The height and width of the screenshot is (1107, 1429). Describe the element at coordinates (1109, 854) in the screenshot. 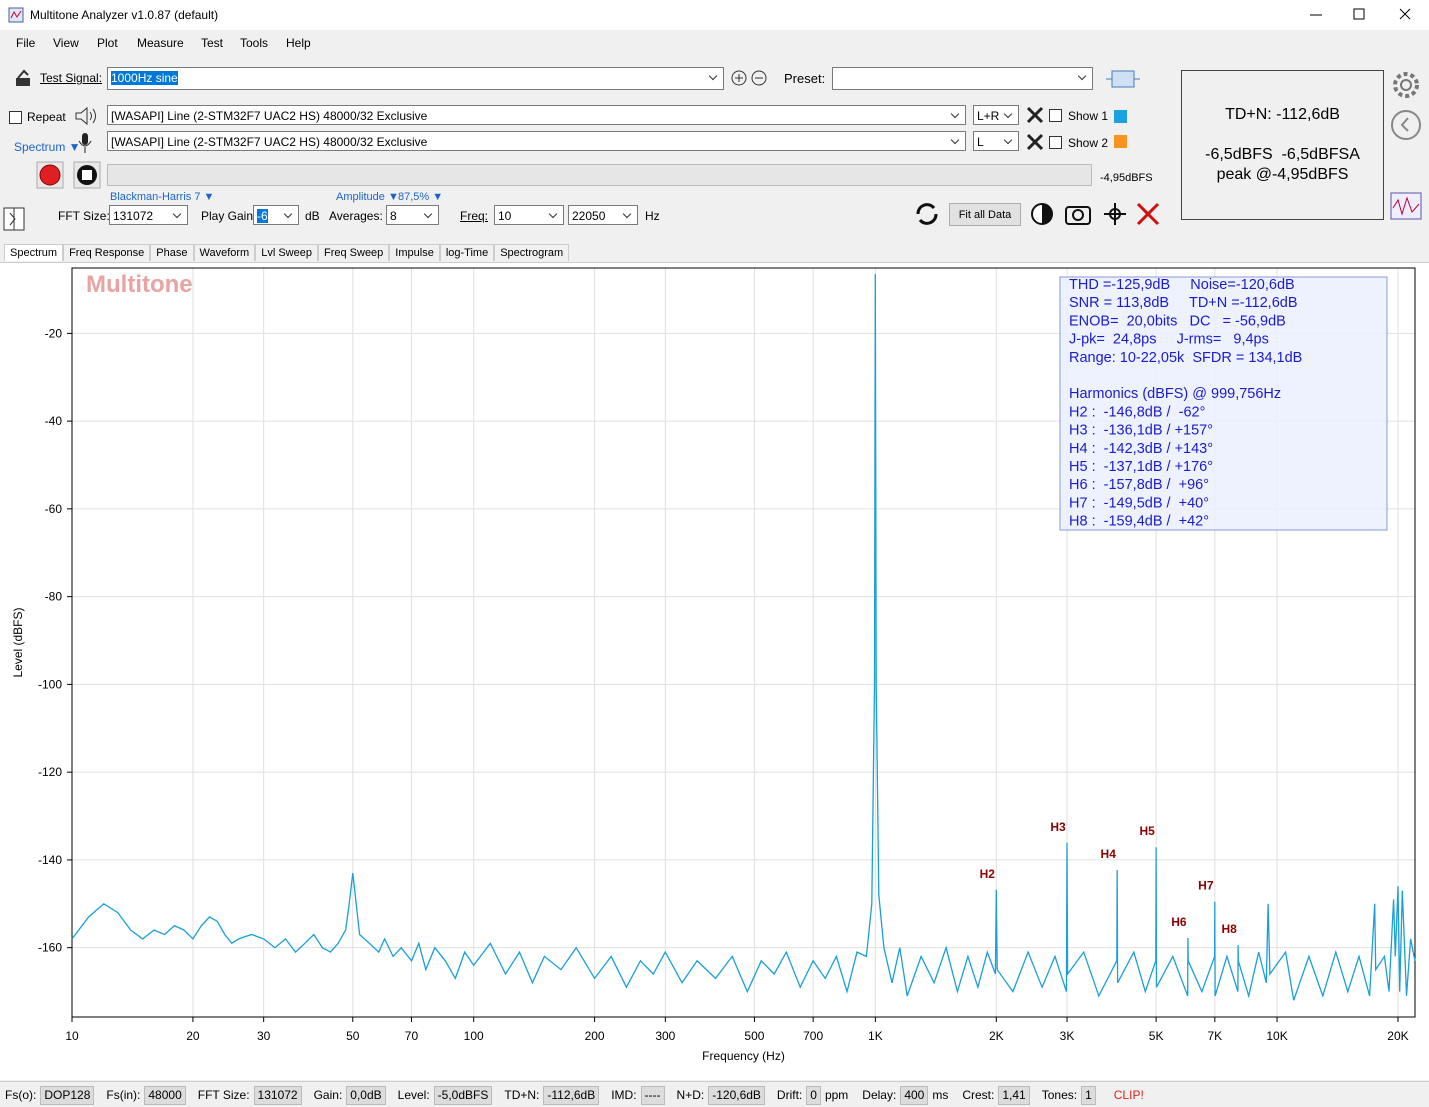

I see `harmonic-label: H4` at that location.